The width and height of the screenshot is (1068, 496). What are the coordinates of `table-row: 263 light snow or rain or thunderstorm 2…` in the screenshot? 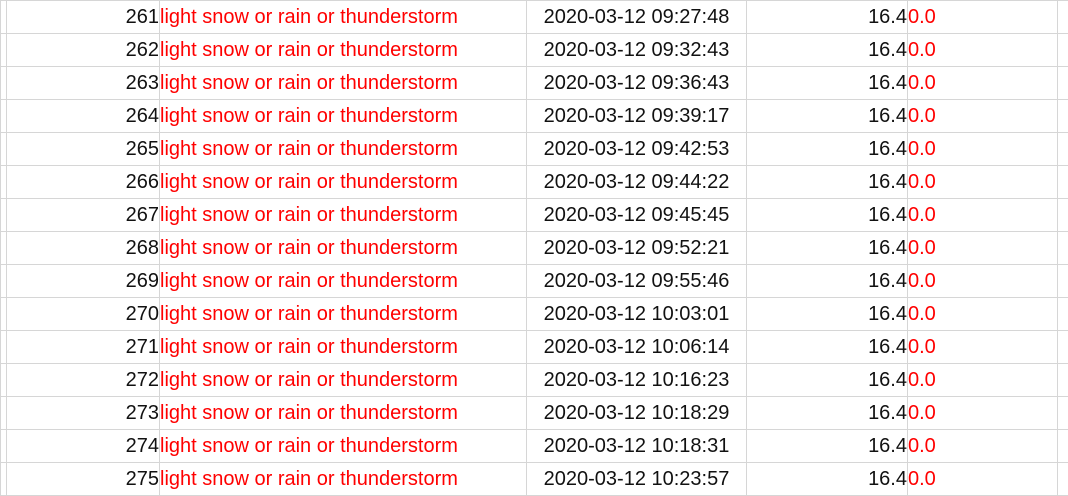 It's located at (534, 83).